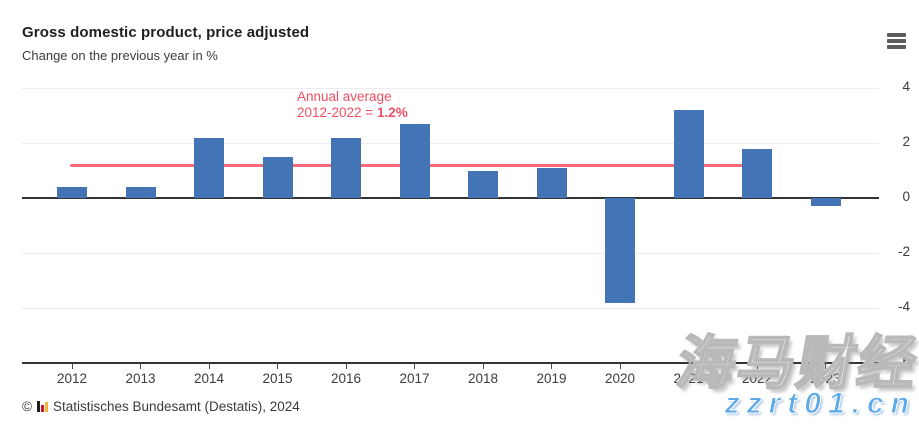 The image size is (919, 424). I want to click on bar-2016, so click(346, 167).